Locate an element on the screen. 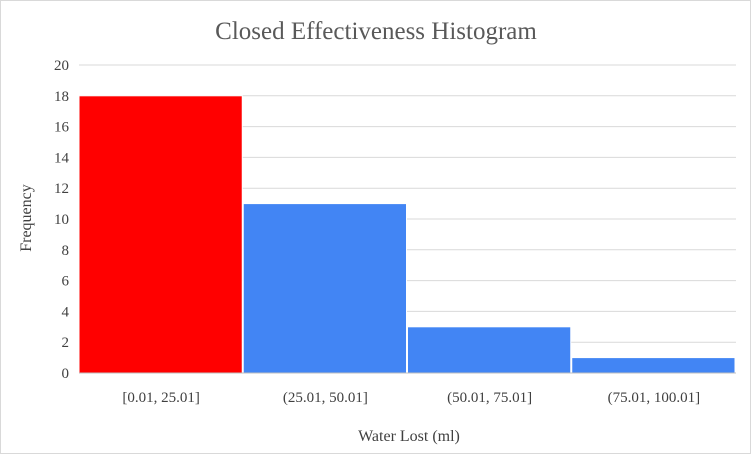  y-tick-label: 10 is located at coordinates (61, 220).